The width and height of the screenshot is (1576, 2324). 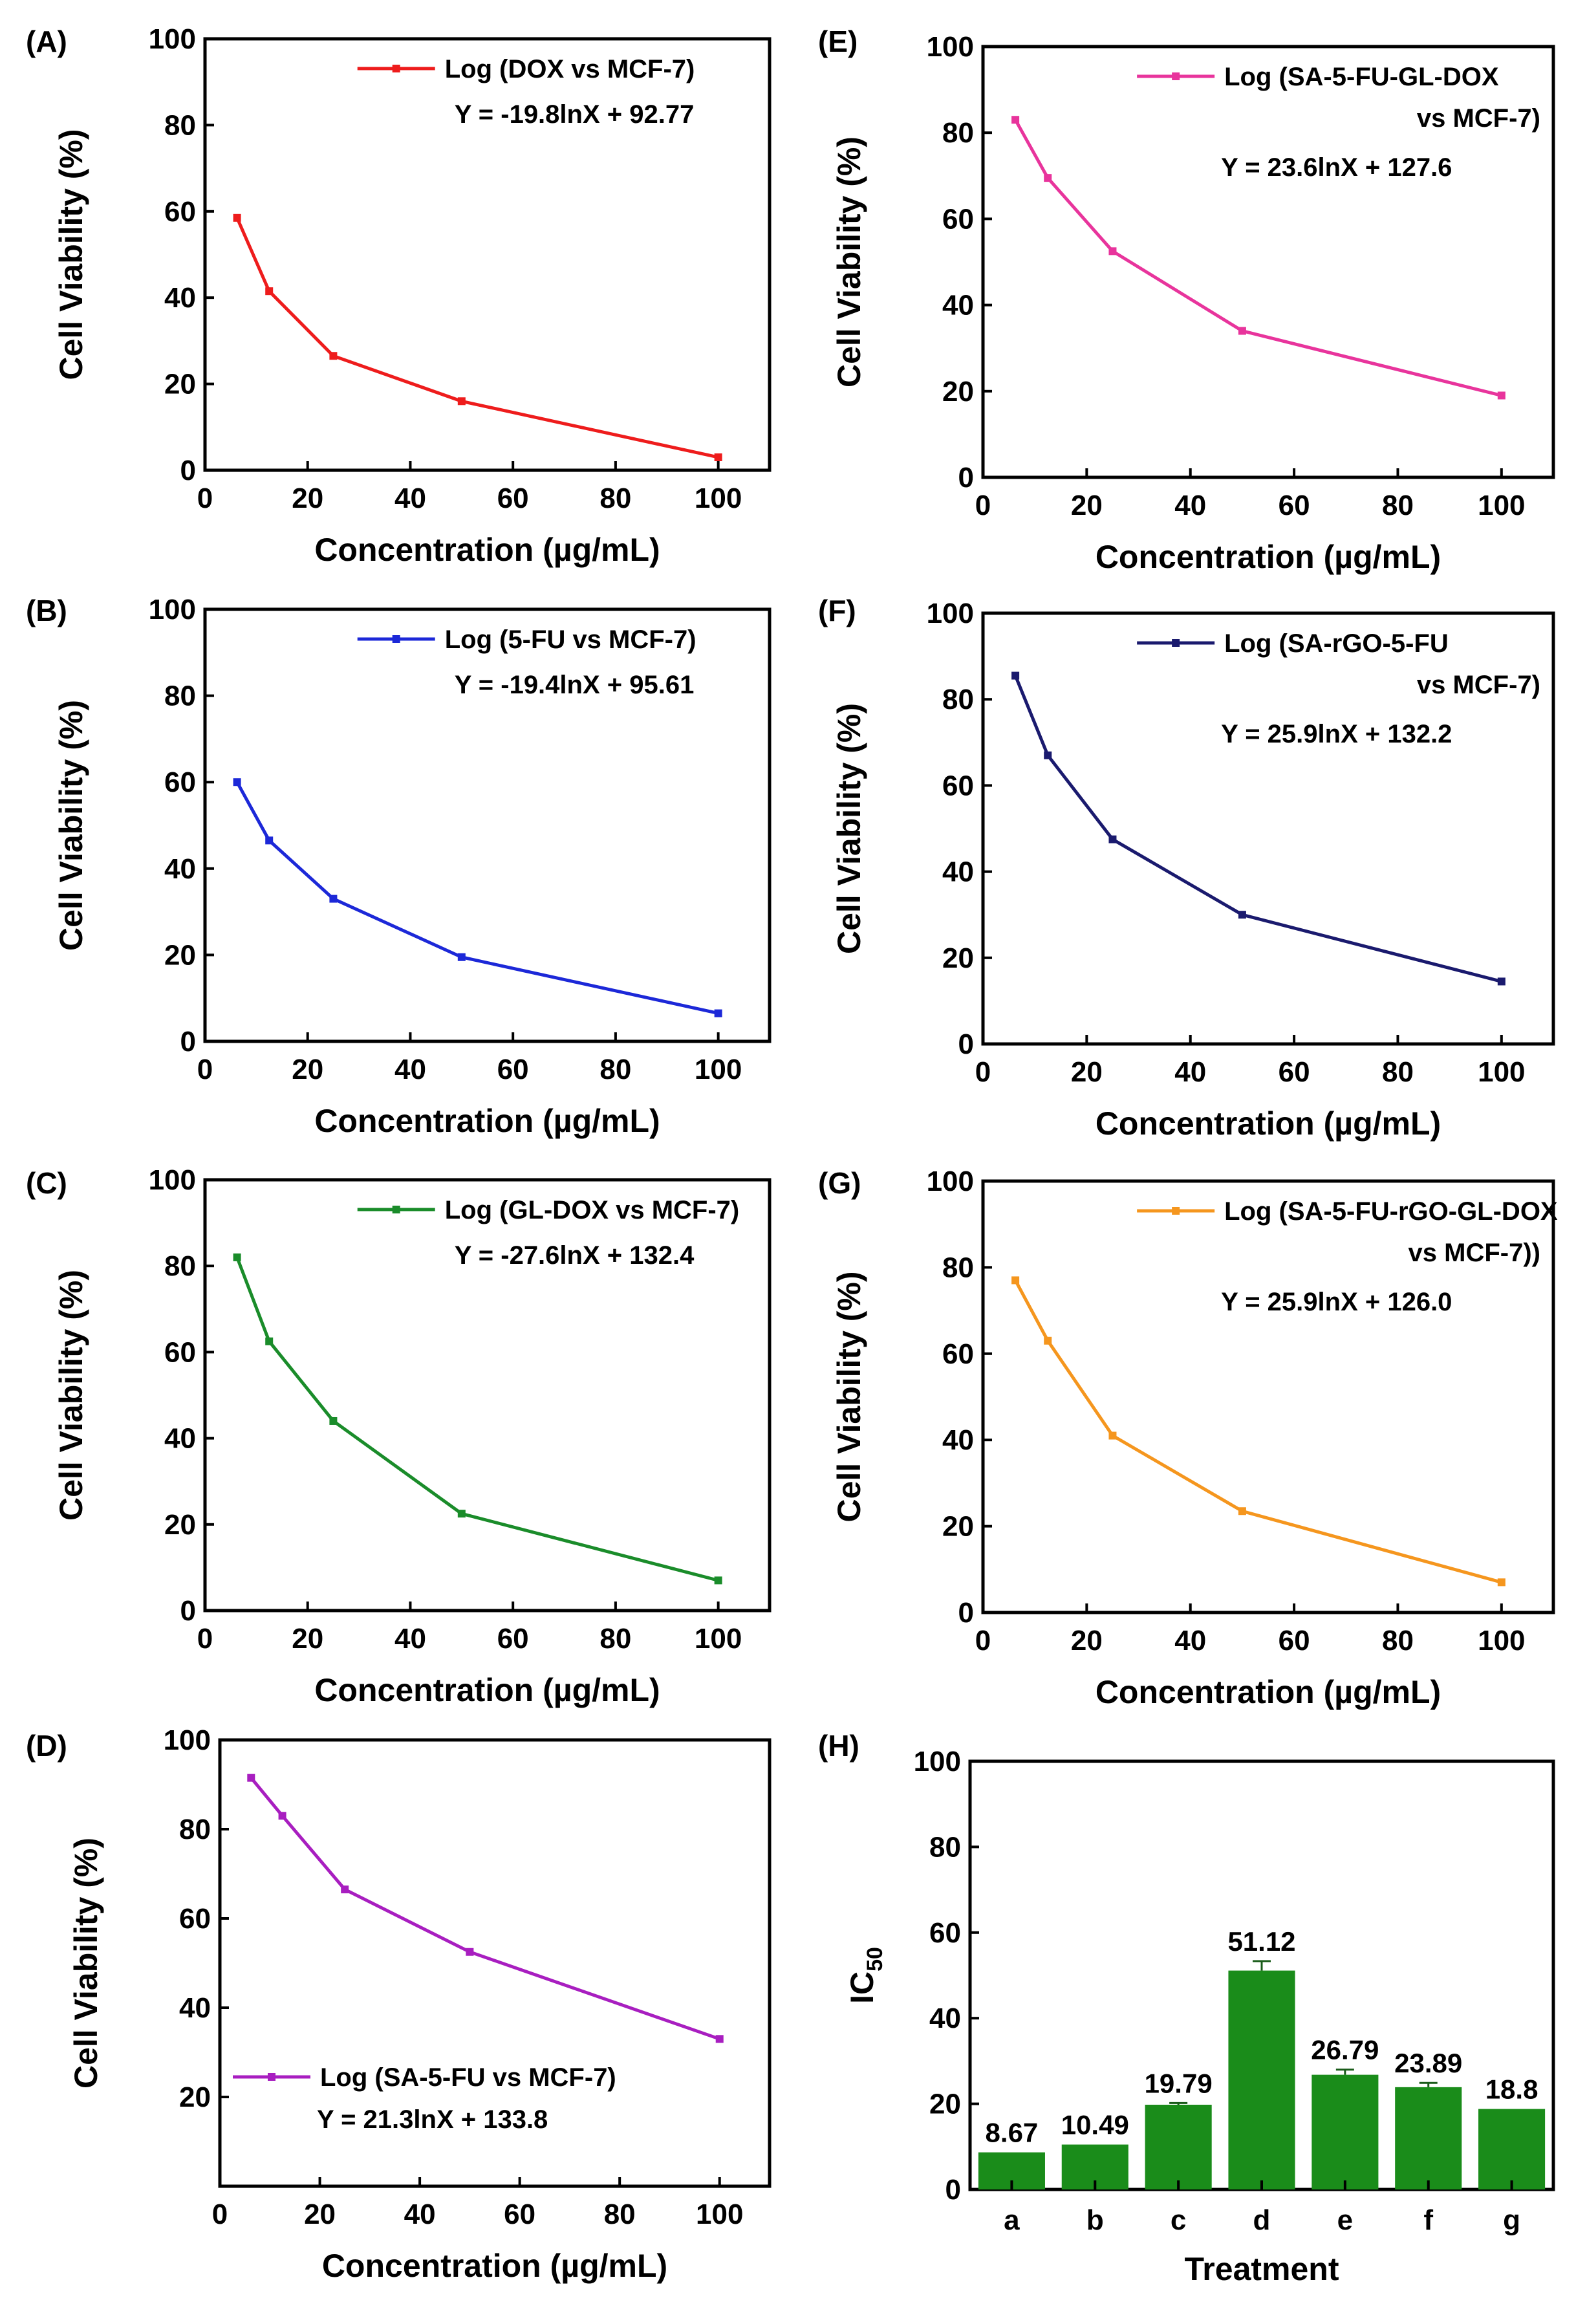 I want to click on legend-label-line2: vs MCF-7)), so click(x=1474, y=1253).